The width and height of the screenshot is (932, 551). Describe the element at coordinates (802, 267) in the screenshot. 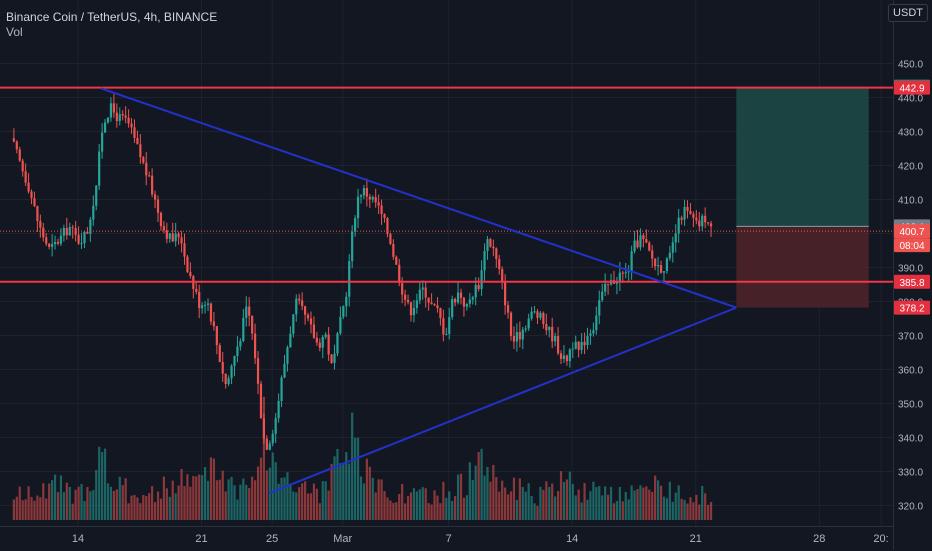

I see `stop-zone` at that location.